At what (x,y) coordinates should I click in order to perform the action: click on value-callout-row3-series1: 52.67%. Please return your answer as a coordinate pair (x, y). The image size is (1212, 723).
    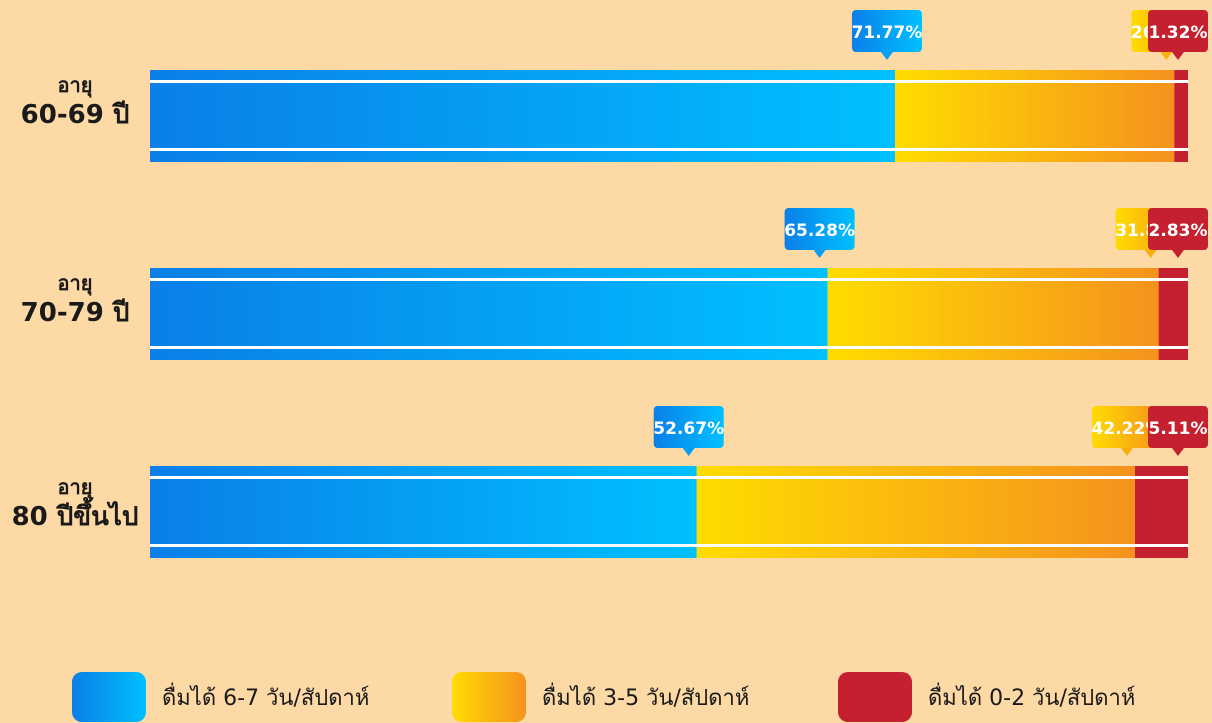
    Looking at the image, I should click on (688, 431).